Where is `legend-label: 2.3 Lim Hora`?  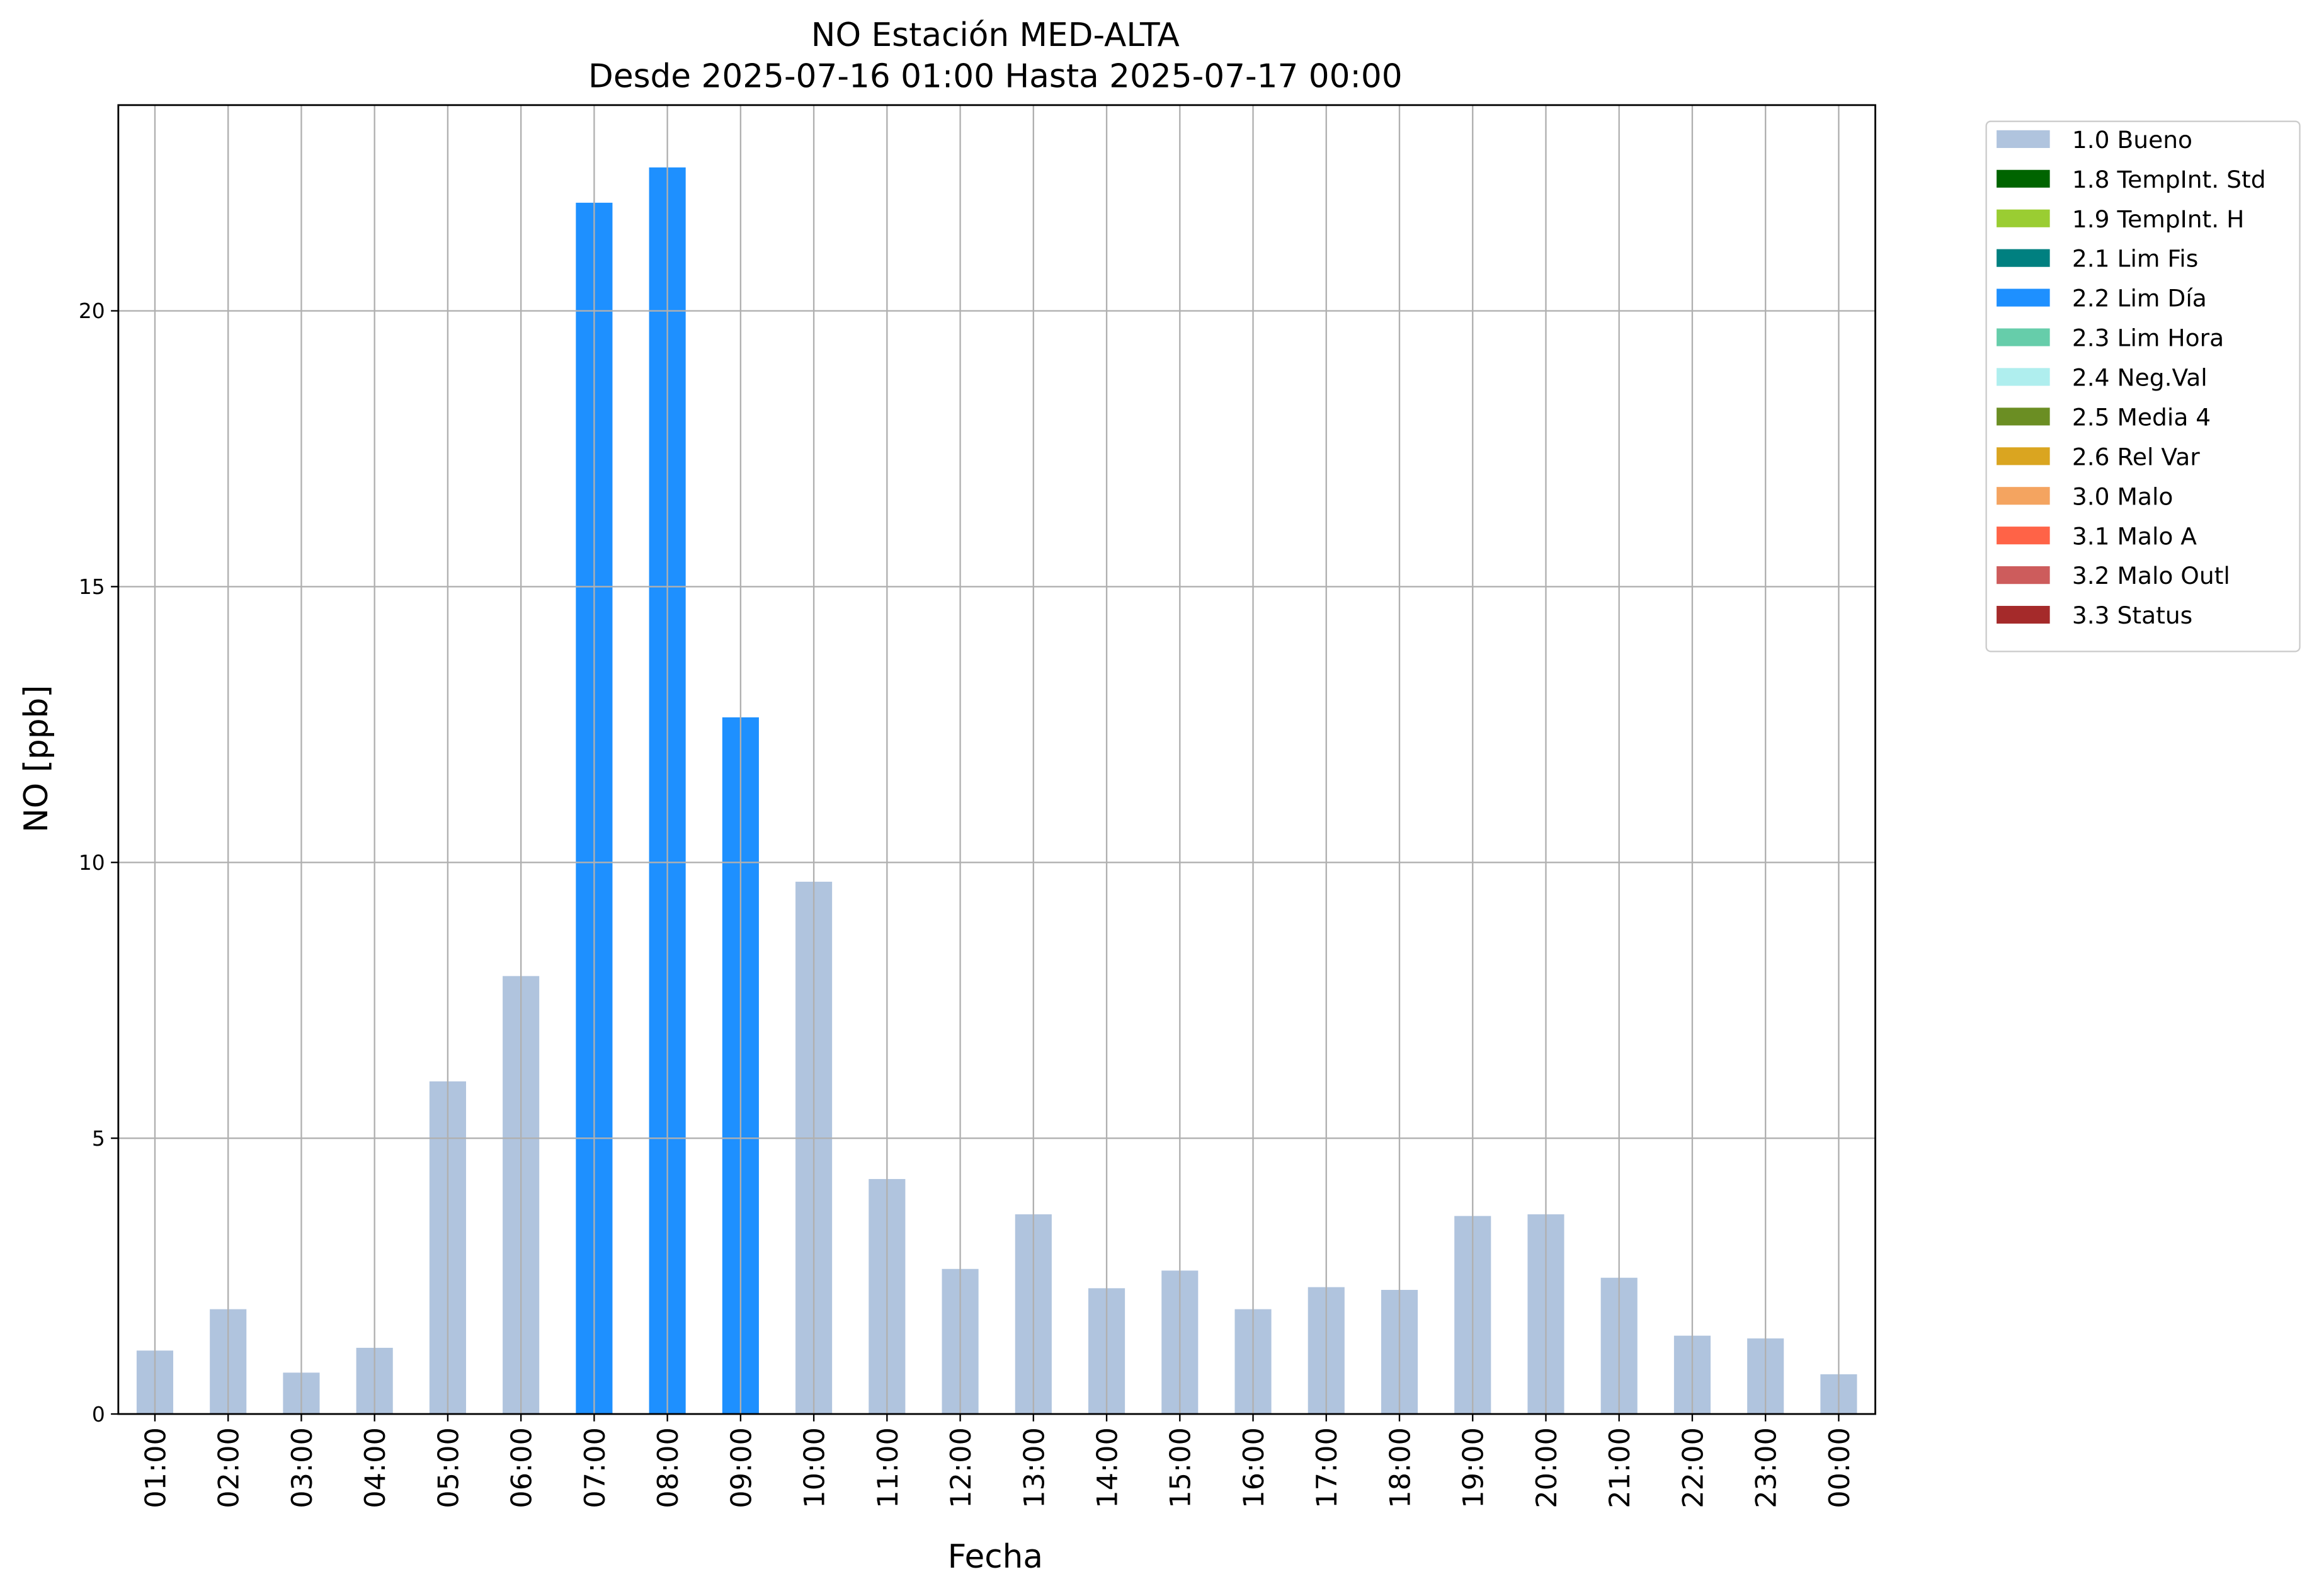 legend-label: 2.3 Lim Hora is located at coordinates (2148, 338).